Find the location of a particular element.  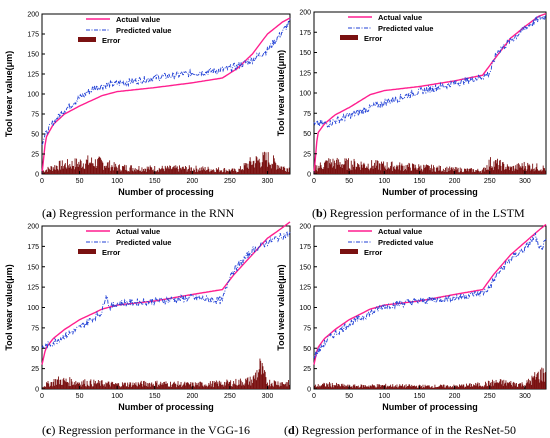

caption-b-text: Regression performance of in the LSTM is located at coordinates (427, 213).